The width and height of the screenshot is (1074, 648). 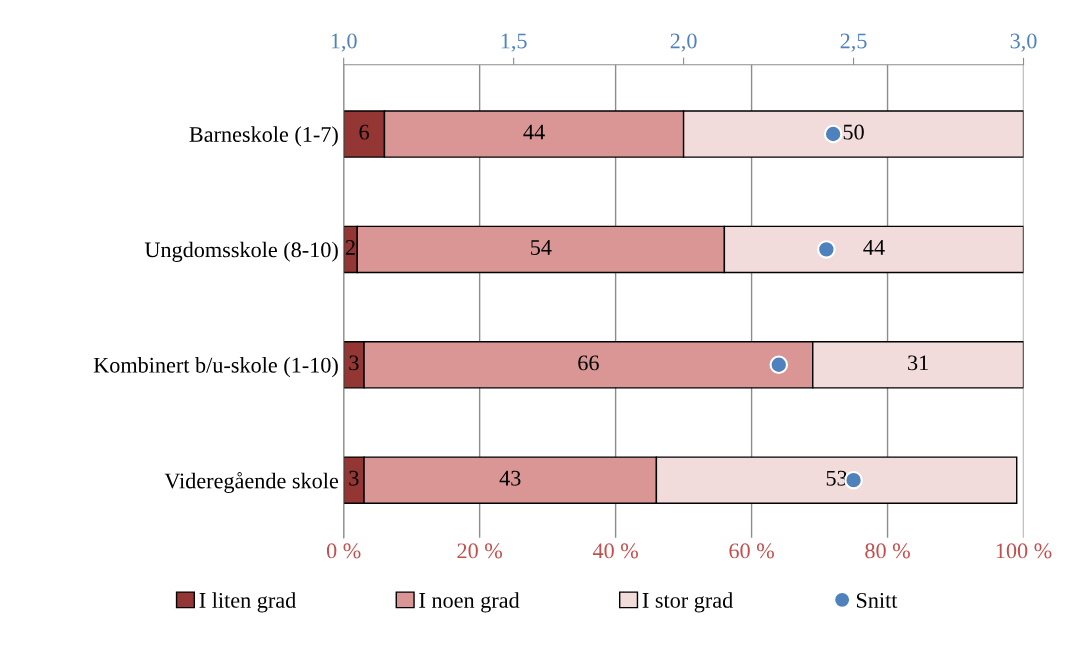 What do you see at coordinates (251, 482) in the screenshot?
I see `y-tick-label: Videregående skole` at bounding box center [251, 482].